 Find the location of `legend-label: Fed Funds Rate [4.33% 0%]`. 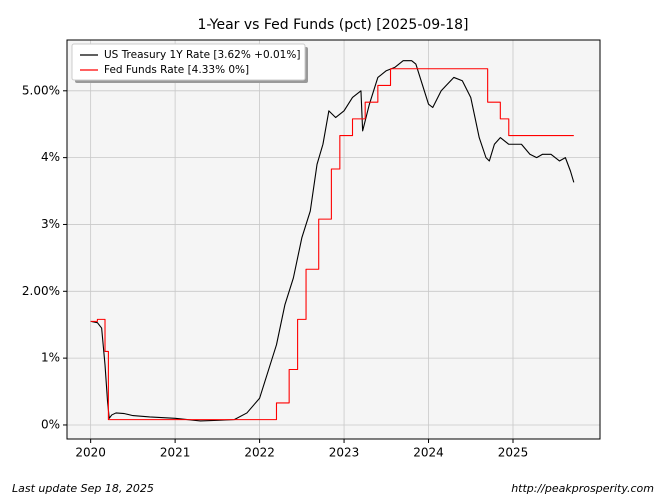

legend-label: Fed Funds Rate [4.33% 0%] is located at coordinates (176, 70).